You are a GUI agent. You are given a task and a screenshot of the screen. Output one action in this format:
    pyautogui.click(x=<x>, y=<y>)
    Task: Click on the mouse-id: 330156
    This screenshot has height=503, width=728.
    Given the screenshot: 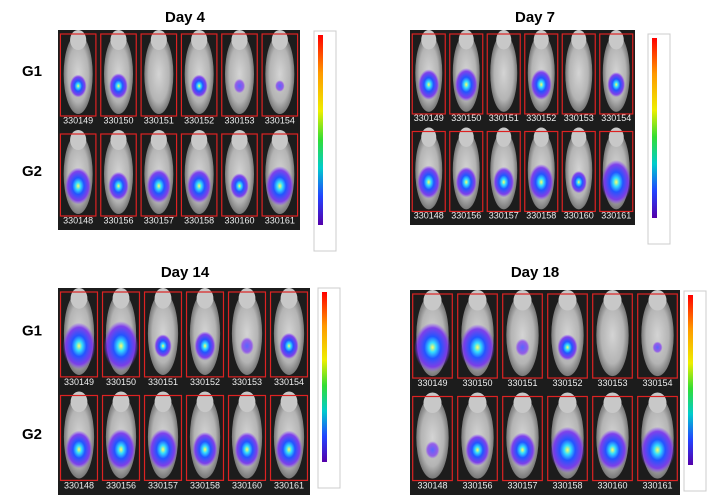 What is the action you would take?
    pyautogui.click(x=118, y=220)
    